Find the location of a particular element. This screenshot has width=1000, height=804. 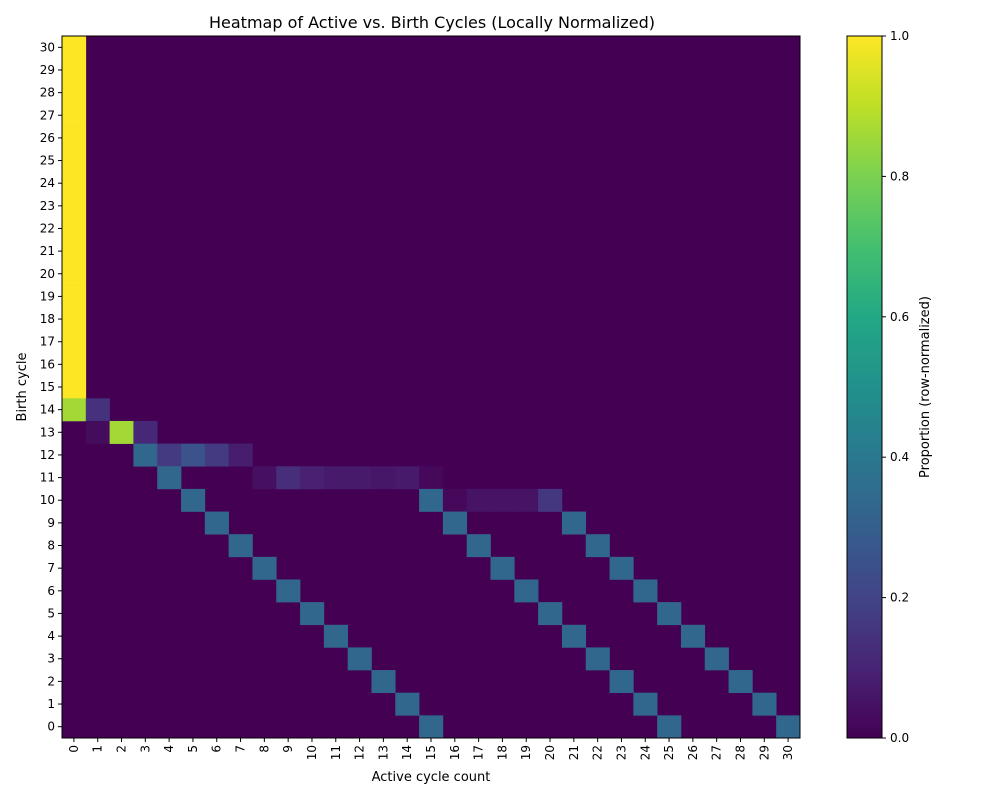

x-tick-label: 2 is located at coordinates (122, 749).